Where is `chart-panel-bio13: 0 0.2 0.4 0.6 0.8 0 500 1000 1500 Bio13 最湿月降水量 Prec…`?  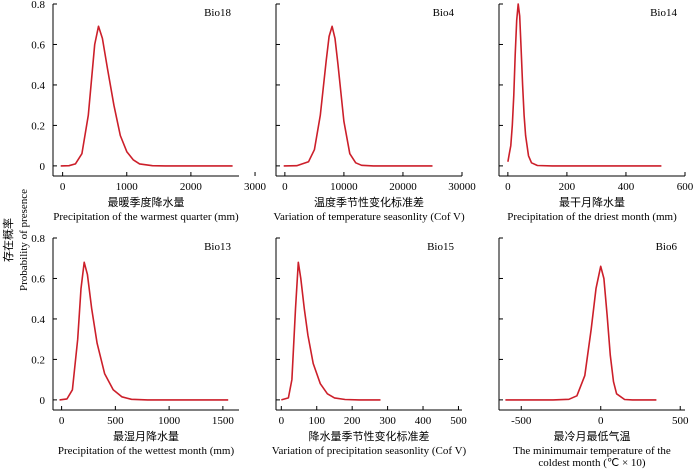
chart-panel-bio13: 0 0.2 0.4 0.6 0.8 0 500 1000 1500 Bio13 最湿月降水量 Prec… is located at coordinates (135, 345).